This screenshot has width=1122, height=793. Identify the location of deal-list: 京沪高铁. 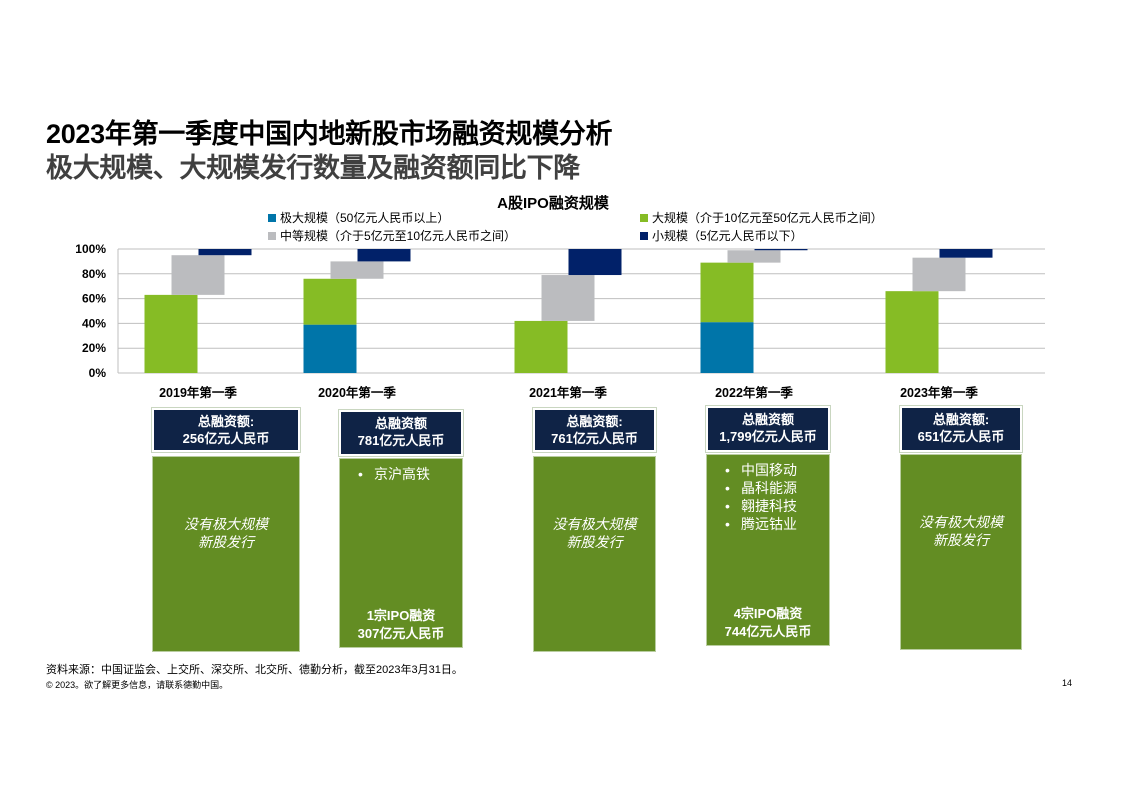
(385, 474).